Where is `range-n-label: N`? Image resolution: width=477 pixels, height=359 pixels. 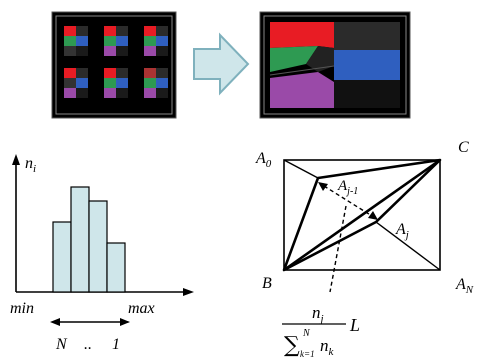 range-n-label: N is located at coordinates (61, 344).